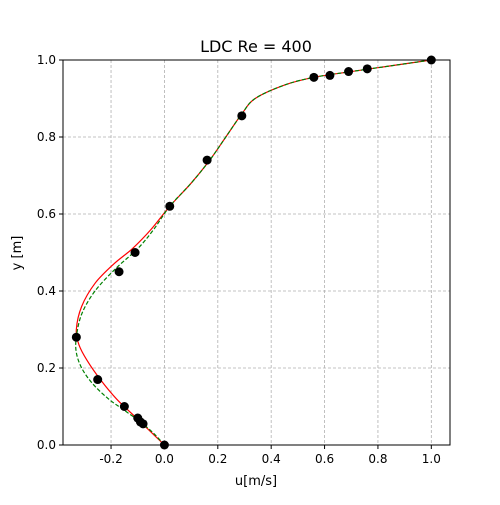 The width and height of the screenshot is (500, 505). Describe the element at coordinates (431, 459) in the screenshot. I see `x-tick-label: 1.0` at that location.